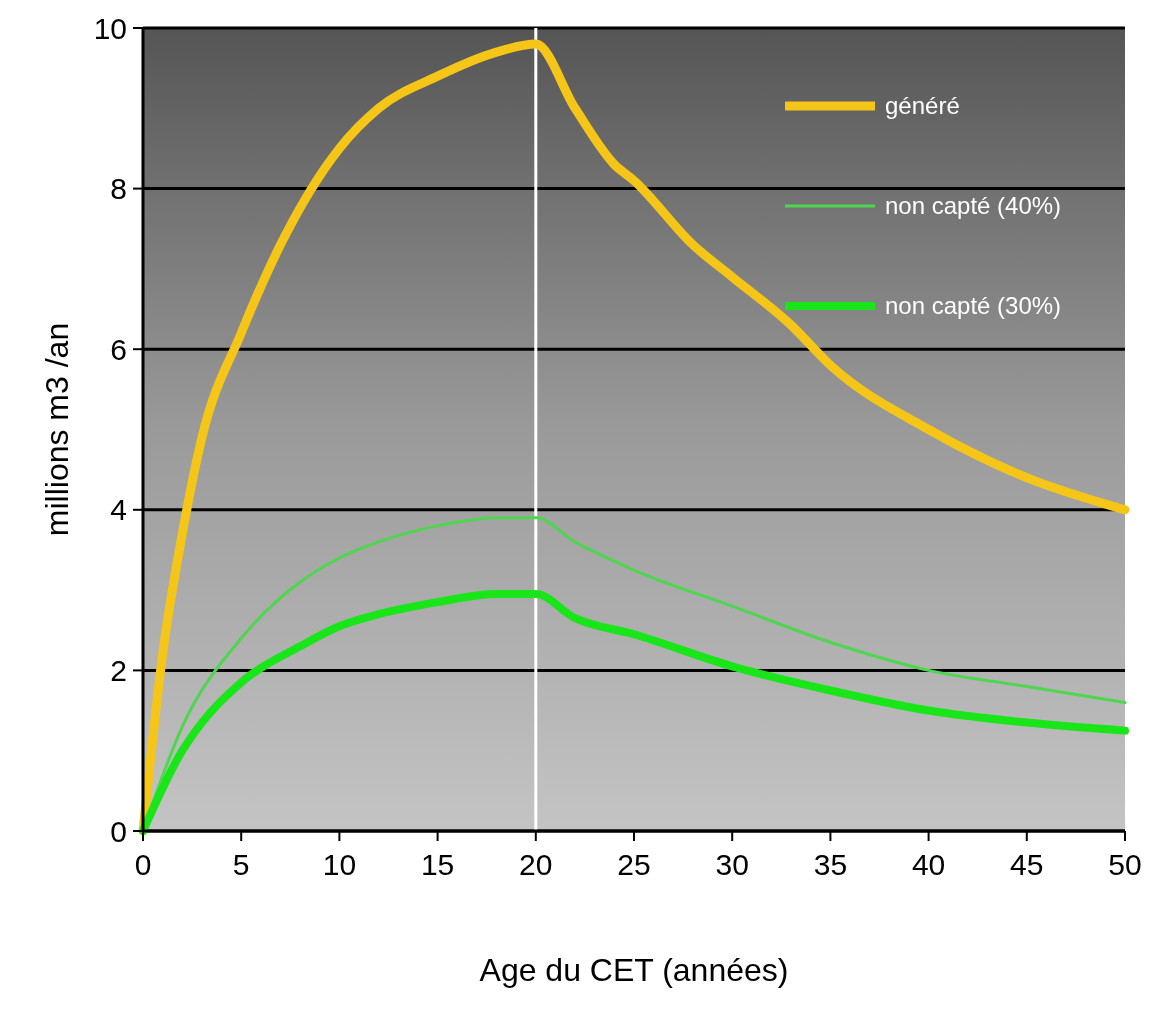 This screenshot has height=1019, width=1151. What do you see at coordinates (110, 28) in the screenshot?
I see `y-tick-label: 10` at bounding box center [110, 28].